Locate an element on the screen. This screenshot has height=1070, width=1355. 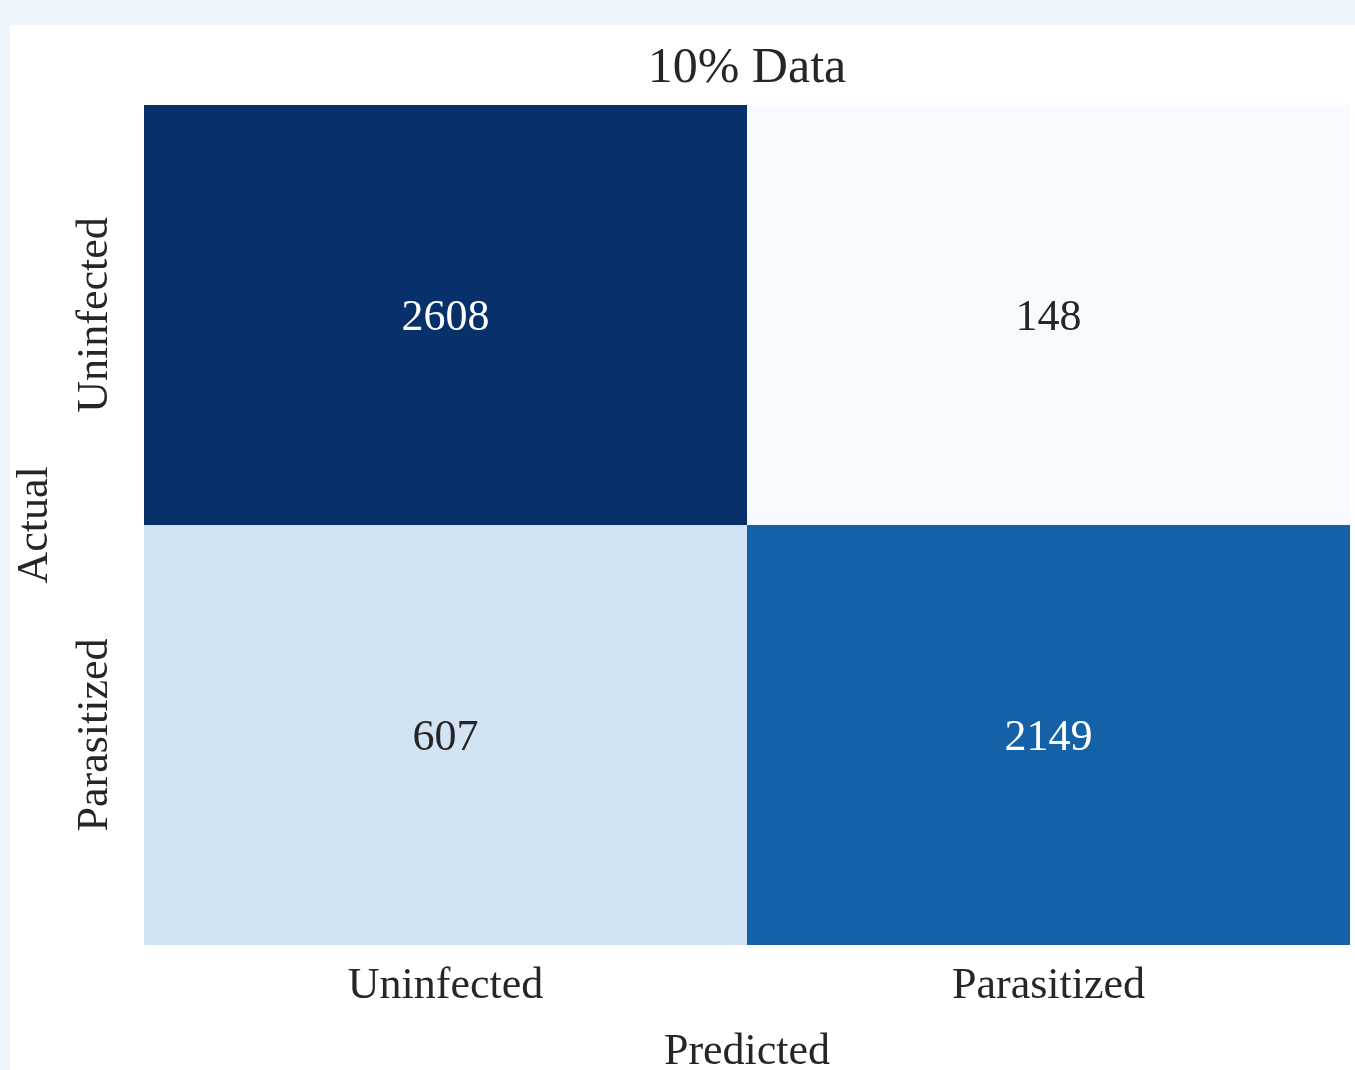
y-axis-title: Actual is located at coordinates (32, 525).